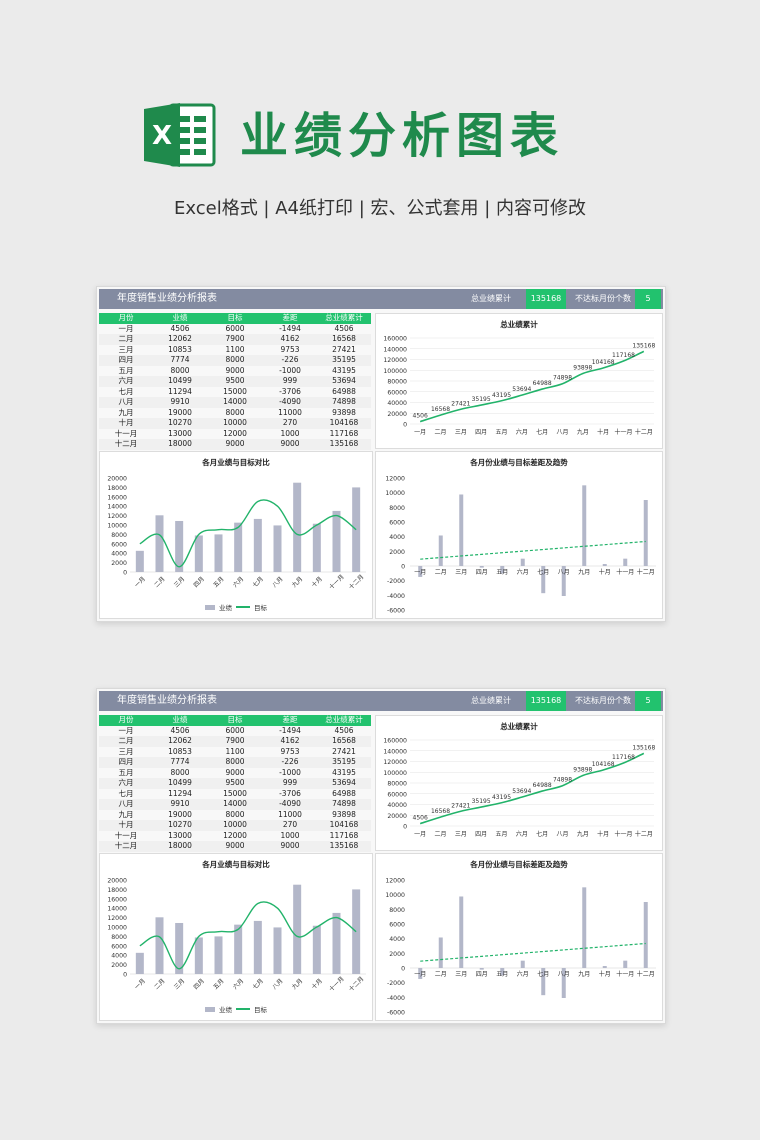  Describe the element at coordinates (126, 793) in the screenshot. I see `table-cell: 七月` at that location.